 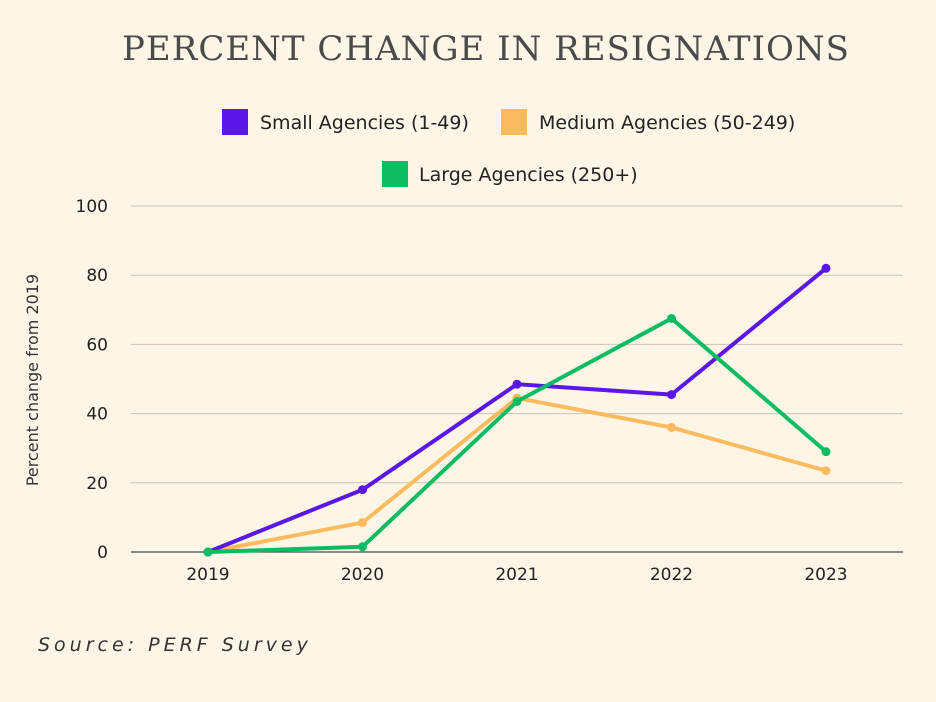 I want to click on x-tick-labels: 2019 2020 2021 2022 2023, so click(x=516, y=575).